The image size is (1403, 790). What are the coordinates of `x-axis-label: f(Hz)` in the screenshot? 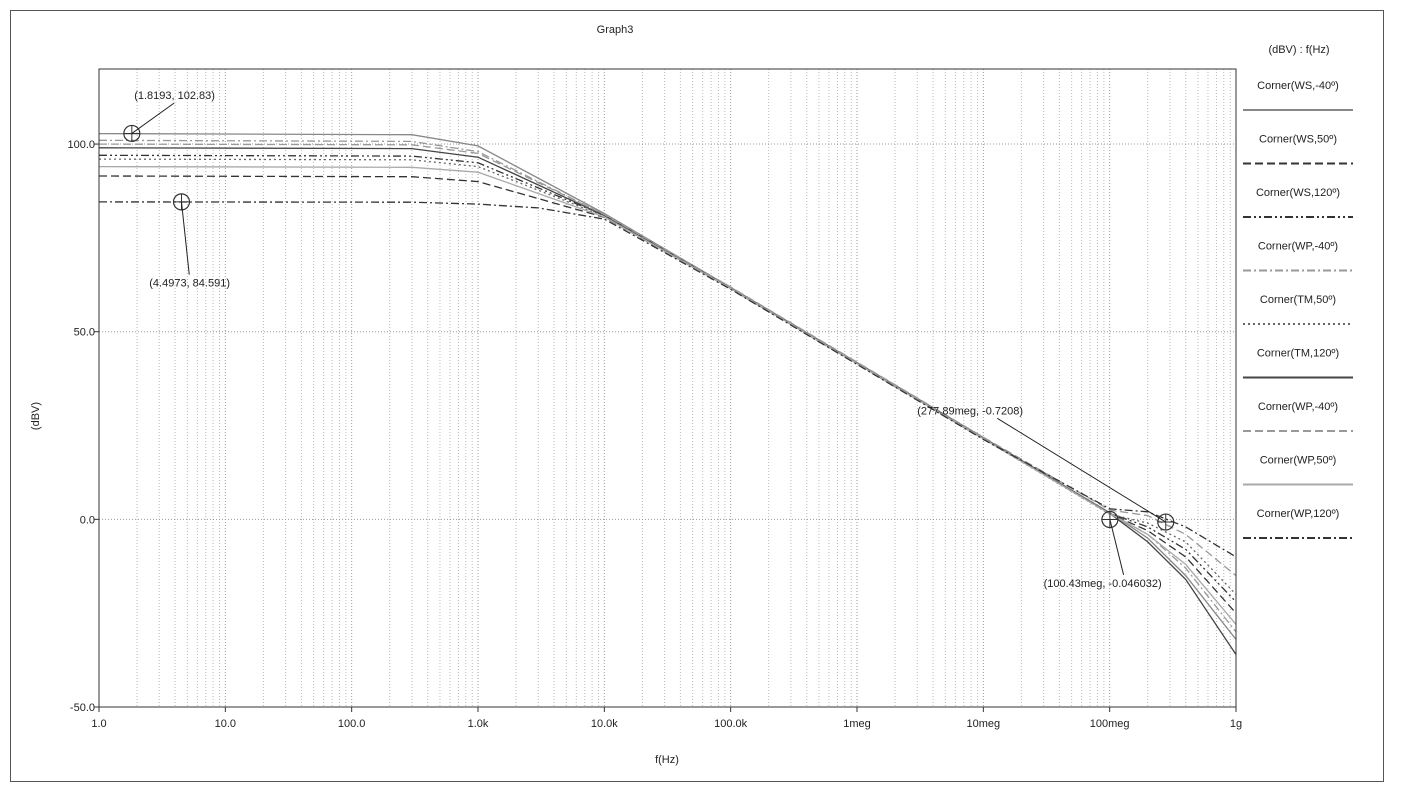 It's located at (667, 760).